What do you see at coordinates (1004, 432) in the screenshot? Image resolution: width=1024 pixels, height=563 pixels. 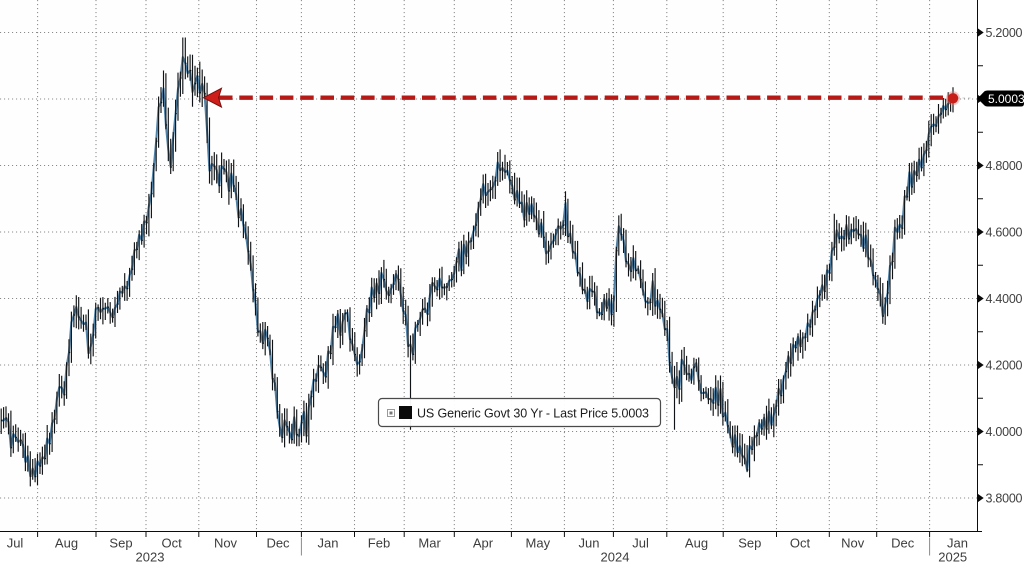 I see `svg-text: 4.0000` at bounding box center [1004, 432].